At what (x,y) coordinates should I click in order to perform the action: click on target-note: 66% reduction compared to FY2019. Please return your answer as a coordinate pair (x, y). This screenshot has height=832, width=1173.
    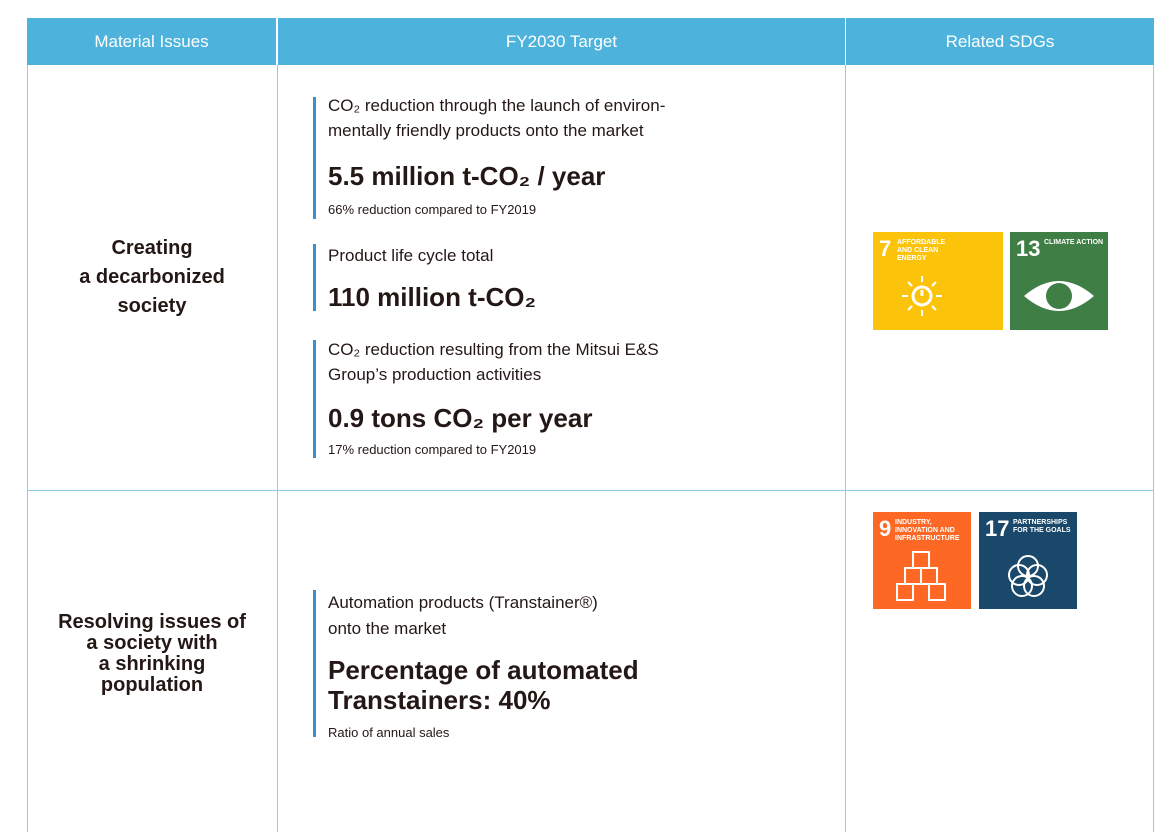
    Looking at the image, I should click on (432, 209).